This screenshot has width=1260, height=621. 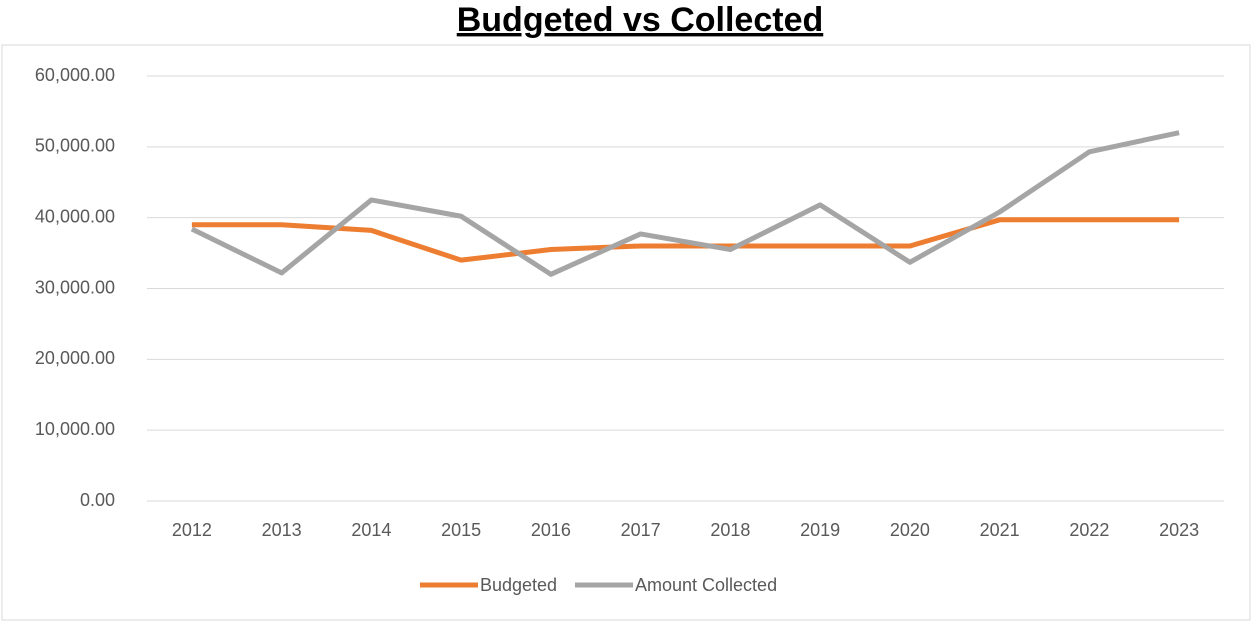 I want to click on x-tick-label: 2013, so click(x=282, y=530).